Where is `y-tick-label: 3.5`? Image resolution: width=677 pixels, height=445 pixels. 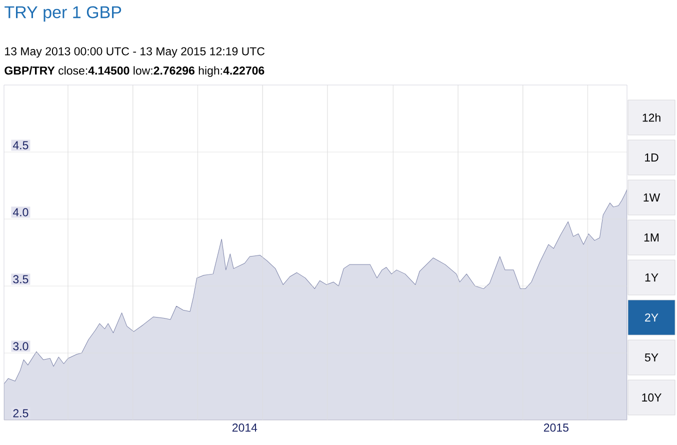 y-tick-label: 3.5 is located at coordinates (20, 279).